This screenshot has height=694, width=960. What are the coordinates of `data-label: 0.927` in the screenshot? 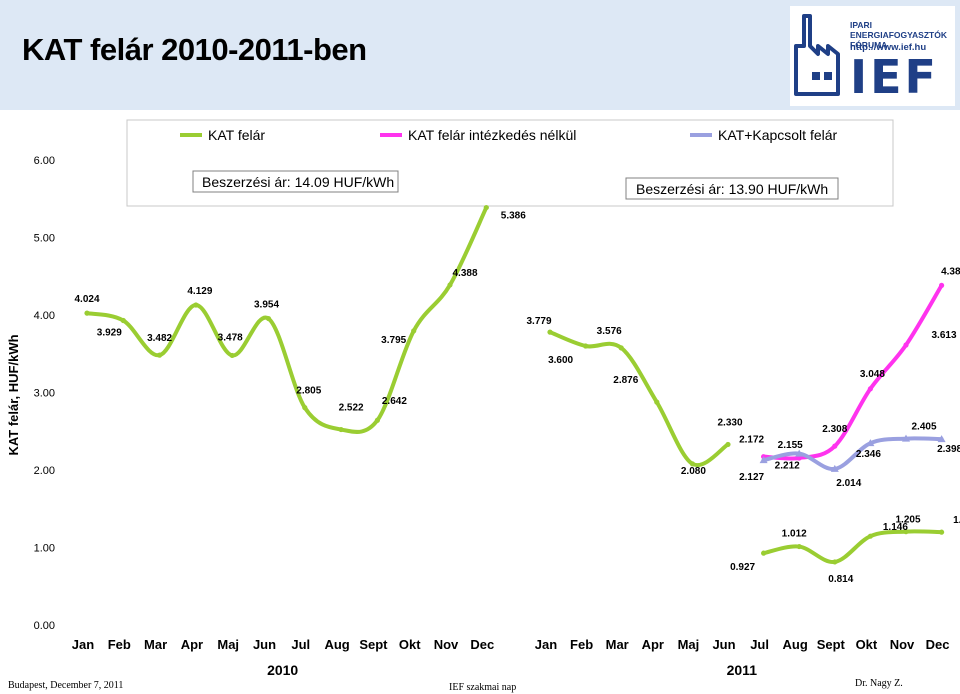 It's located at (742, 567).